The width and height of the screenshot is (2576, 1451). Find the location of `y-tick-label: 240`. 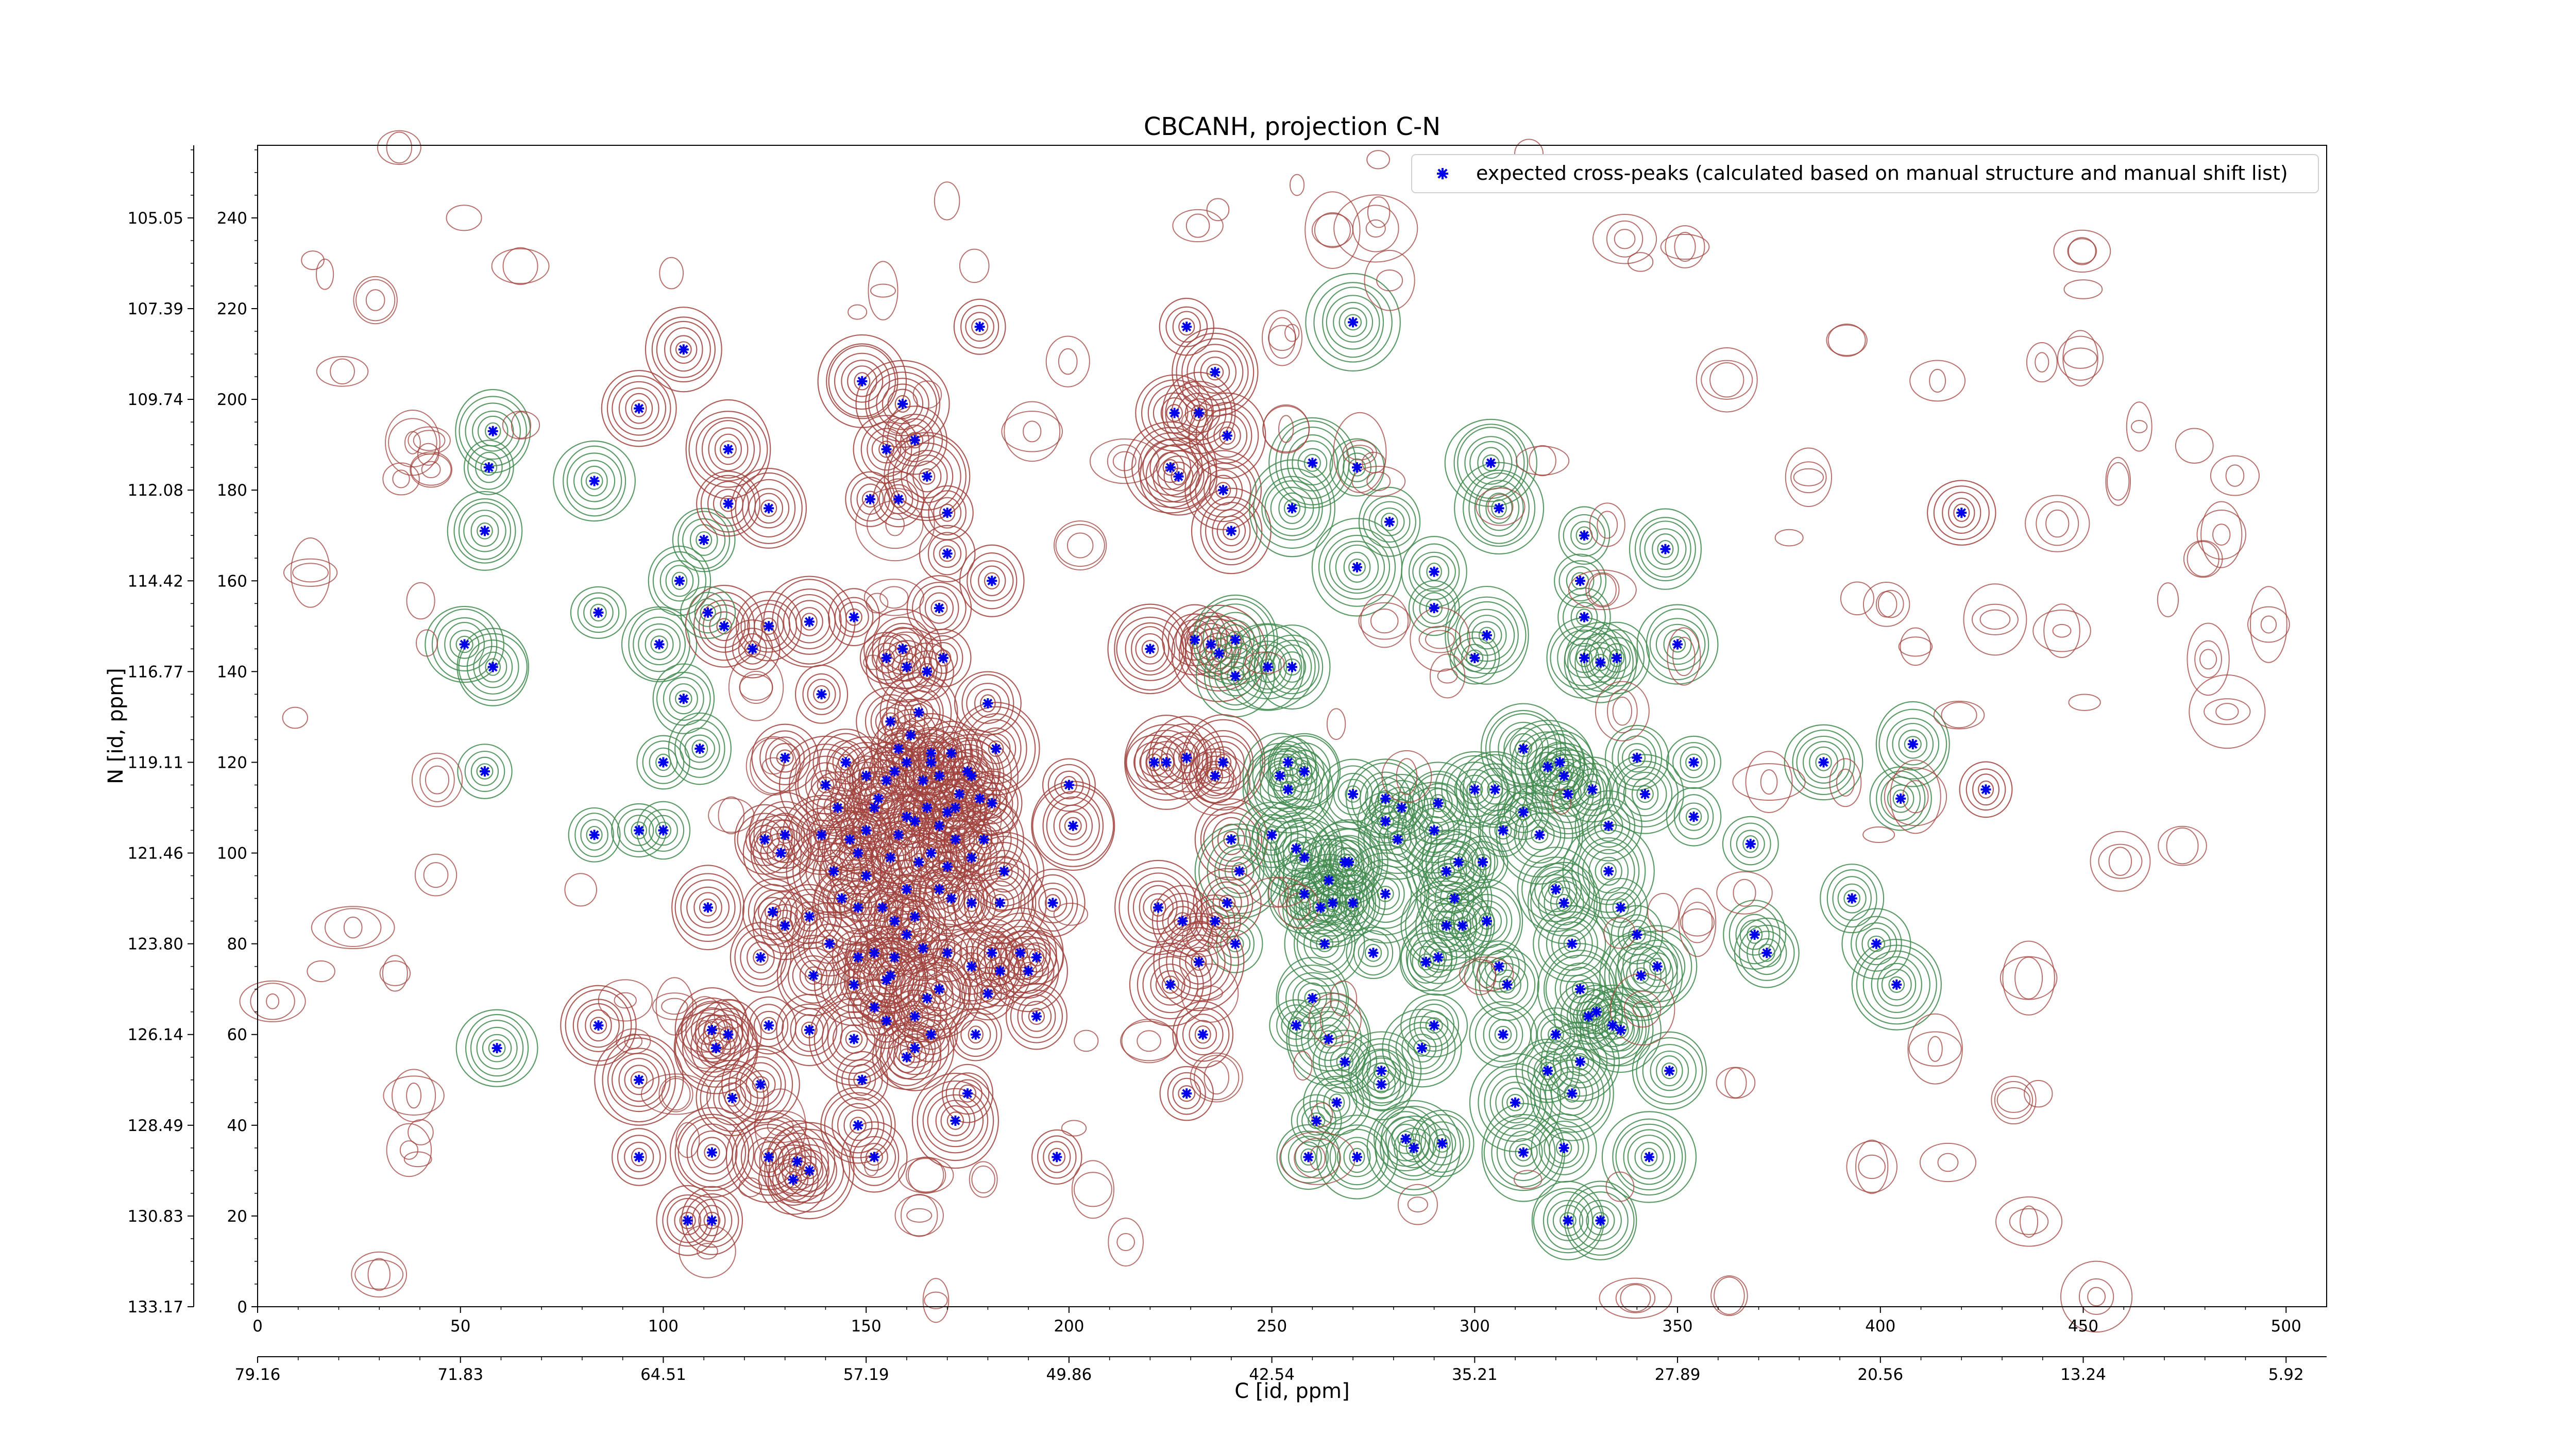

y-tick-label: 240 is located at coordinates (232, 218).